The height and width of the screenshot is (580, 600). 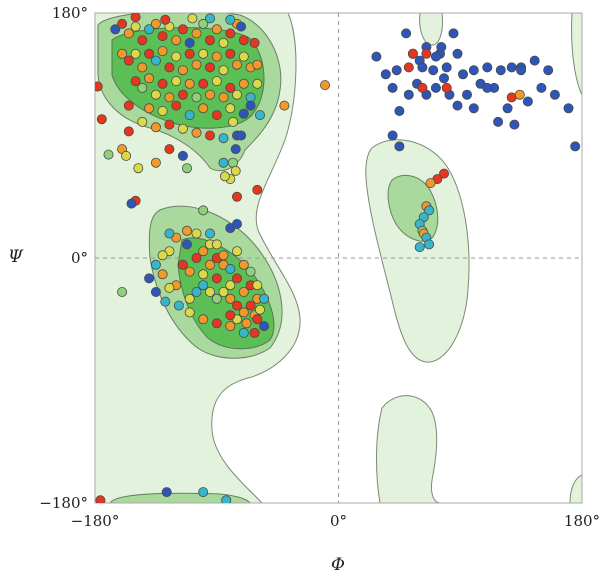 What do you see at coordinates (180, 497) in the screenshot?
I see `zone-mid-bottom-strip` at bounding box center [180, 497].